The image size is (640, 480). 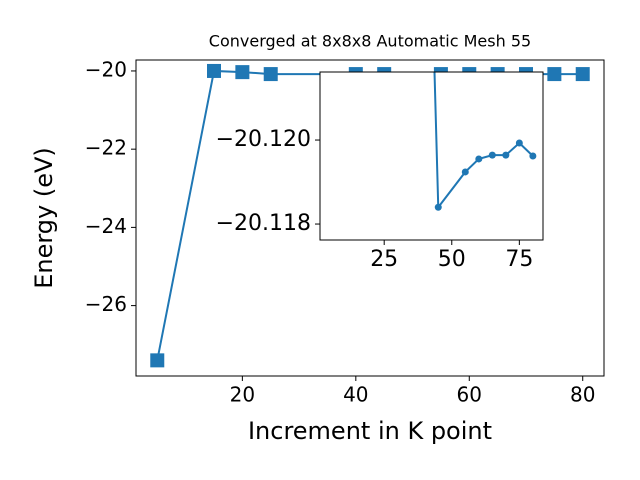 I want to click on x-axis-label: Increment in K point, so click(x=370, y=431).